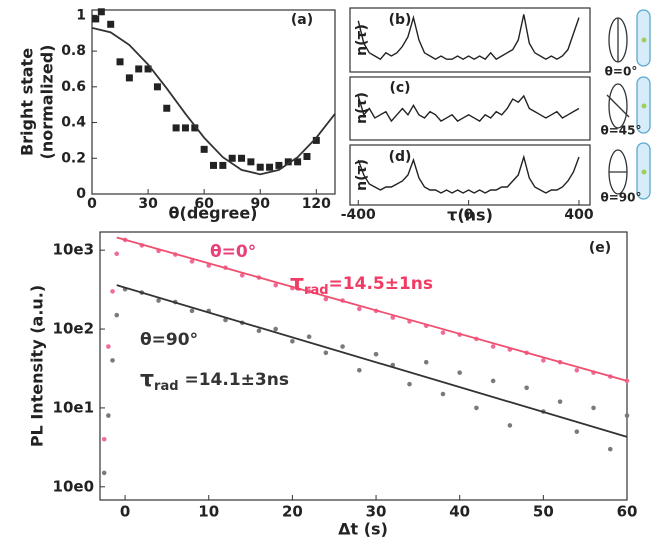 The width and height of the screenshot is (653, 540). Describe the element at coordinates (73, 123) in the screenshot. I see `y-tick-label: 0.4` at that location.